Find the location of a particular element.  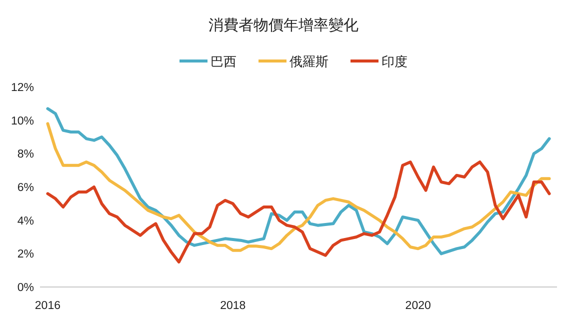

chart-title: 消費者物價年增率變化 is located at coordinates (283, 25).